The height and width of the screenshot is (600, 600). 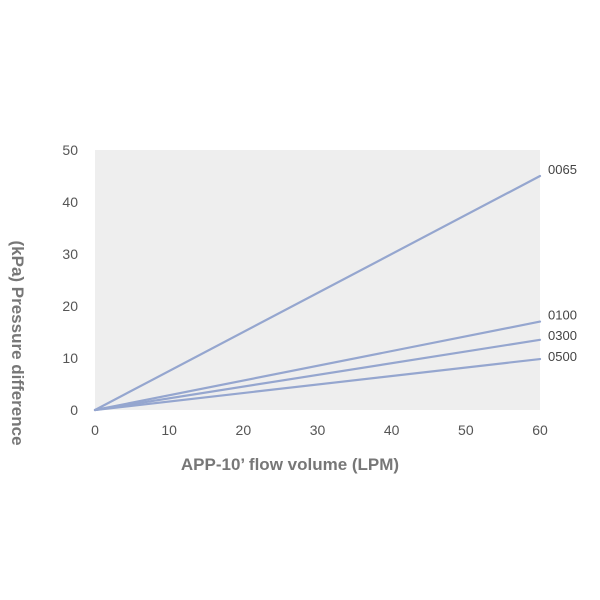 What do you see at coordinates (562, 169) in the screenshot?
I see `series-label-0065: 0065` at bounding box center [562, 169].